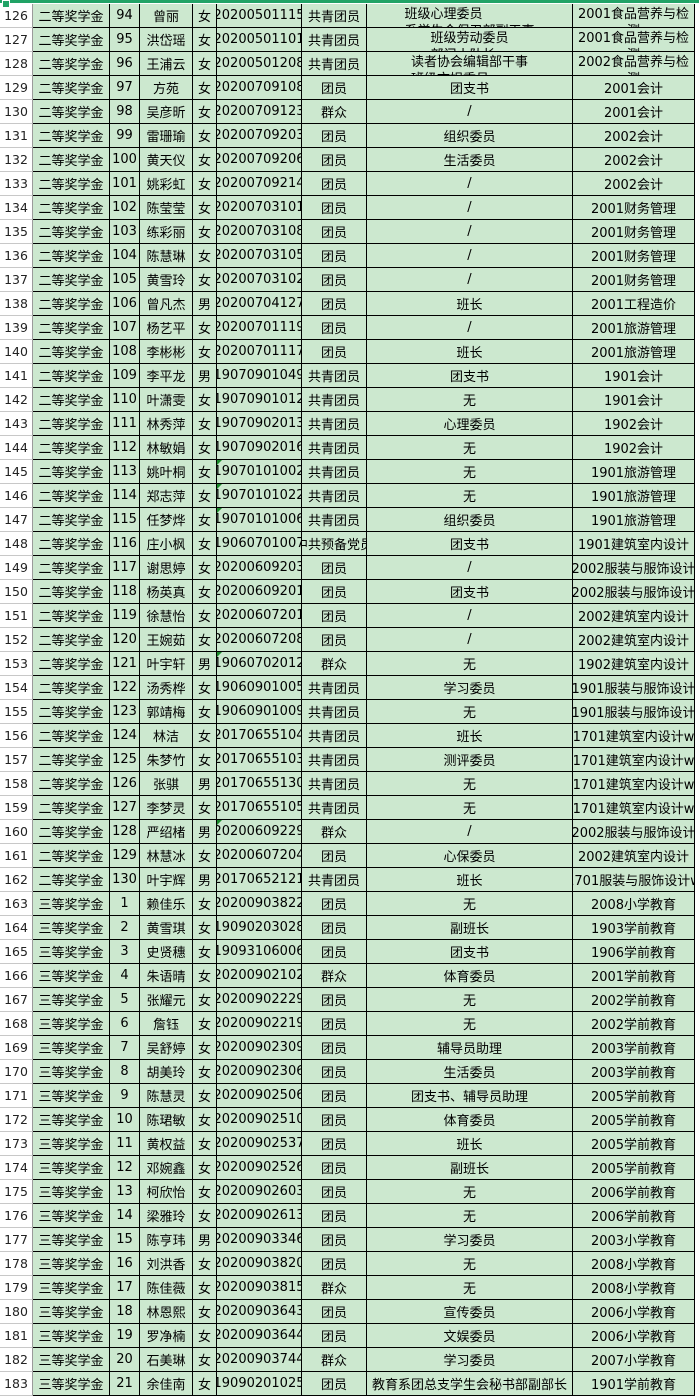 The height and width of the screenshot is (1400, 699). Describe the element at coordinates (125, 616) in the screenshot. I see `number-cell: 119` at that location.